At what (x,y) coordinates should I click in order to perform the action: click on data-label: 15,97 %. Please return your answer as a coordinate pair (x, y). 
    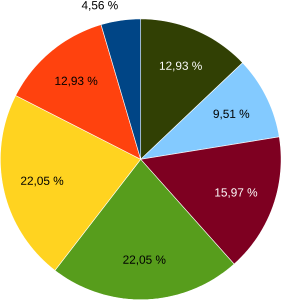
    Looking at the image, I should click on (236, 193).